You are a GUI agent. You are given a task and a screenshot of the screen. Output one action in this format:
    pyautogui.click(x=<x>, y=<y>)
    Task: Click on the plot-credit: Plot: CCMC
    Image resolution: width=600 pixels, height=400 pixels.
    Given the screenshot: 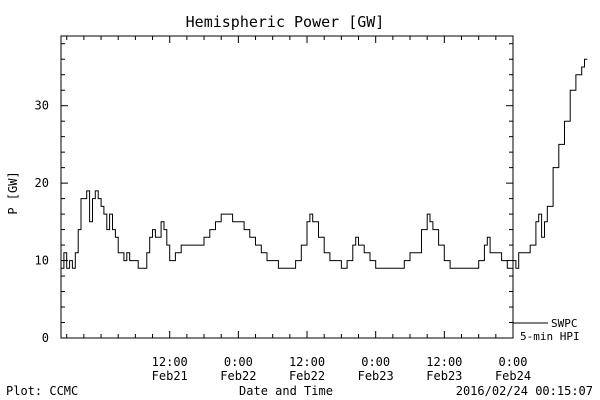 What is the action you would take?
    pyautogui.click(x=42, y=391)
    